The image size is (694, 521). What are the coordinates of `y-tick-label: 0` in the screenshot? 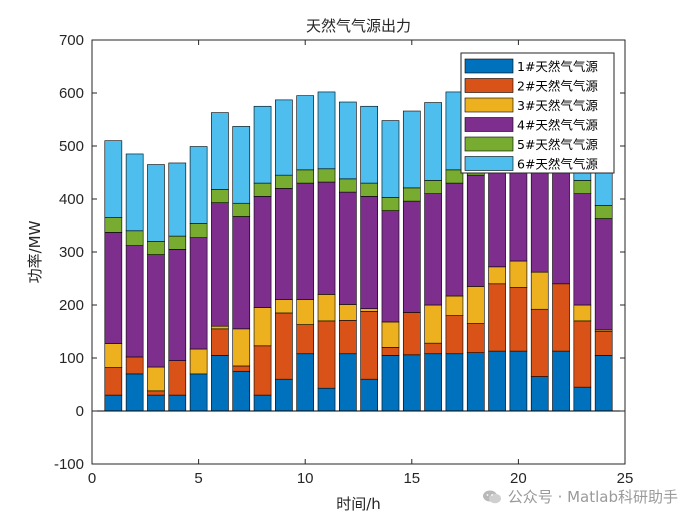 It's located at (80, 411).